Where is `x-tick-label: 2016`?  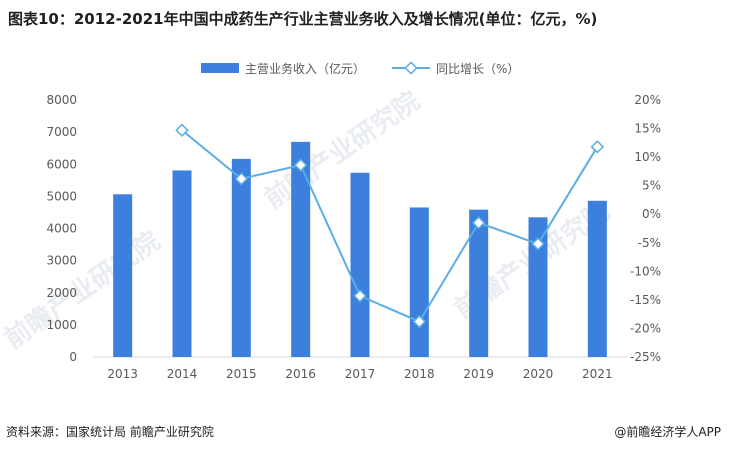 x-tick-label: 2016 is located at coordinates (300, 374).